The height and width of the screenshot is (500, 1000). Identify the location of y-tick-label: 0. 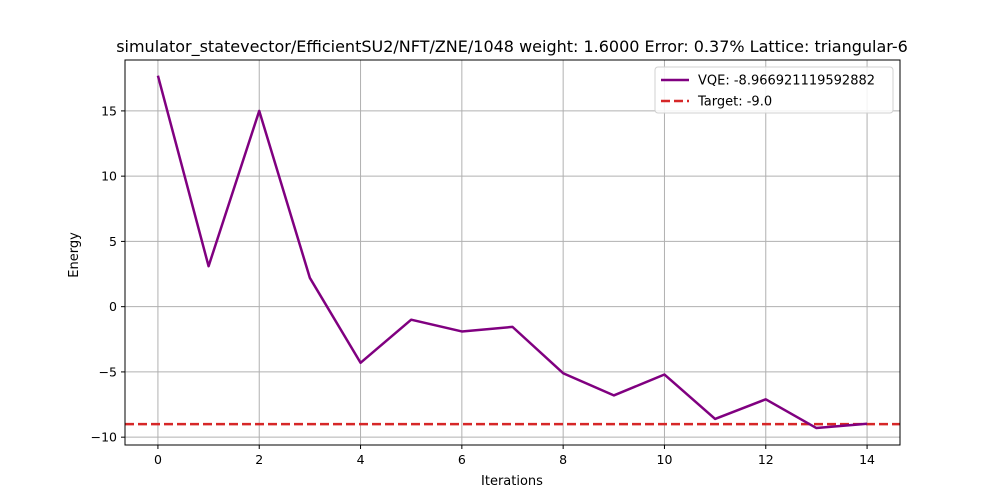
(113, 306).